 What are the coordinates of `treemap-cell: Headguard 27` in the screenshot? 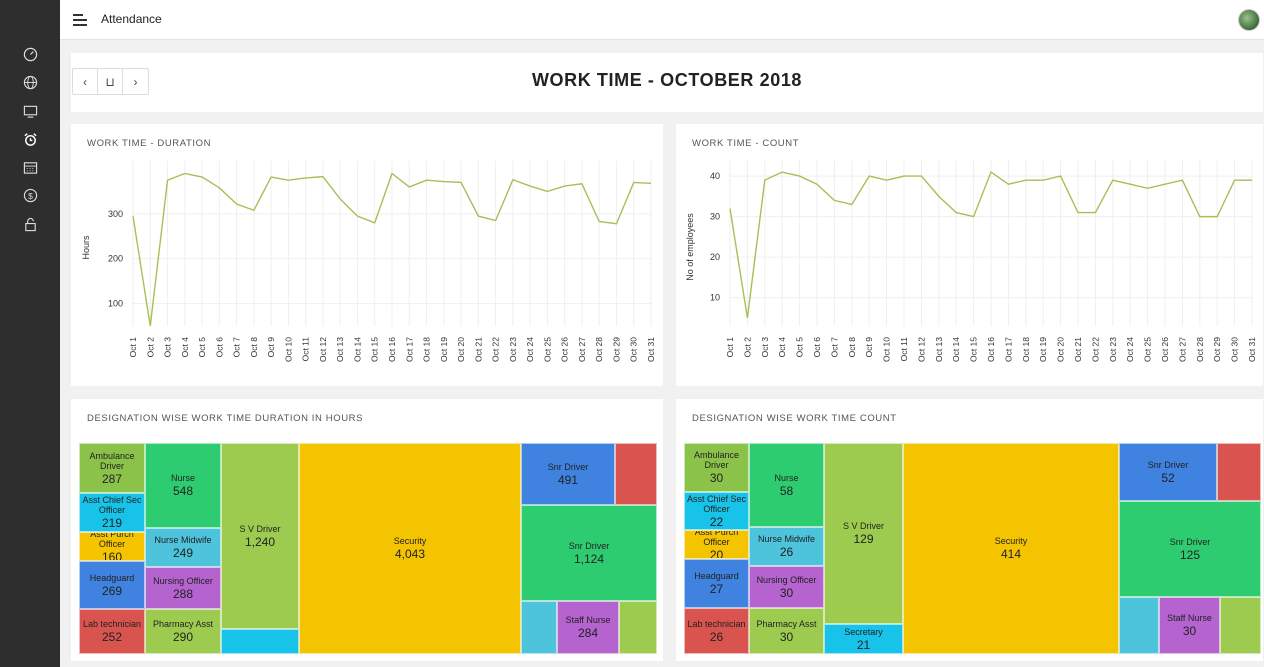 It's located at (716, 583).